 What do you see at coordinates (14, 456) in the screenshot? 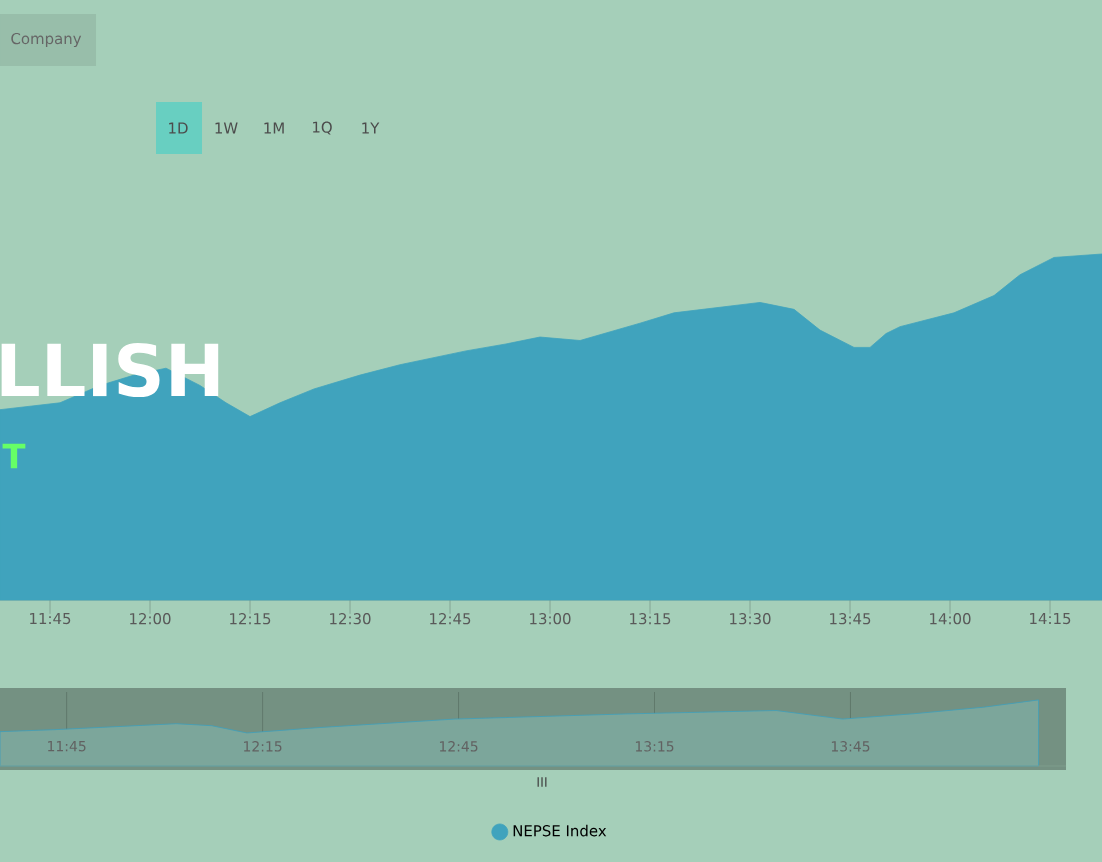
I see `annotation: T` at bounding box center [14, 456].